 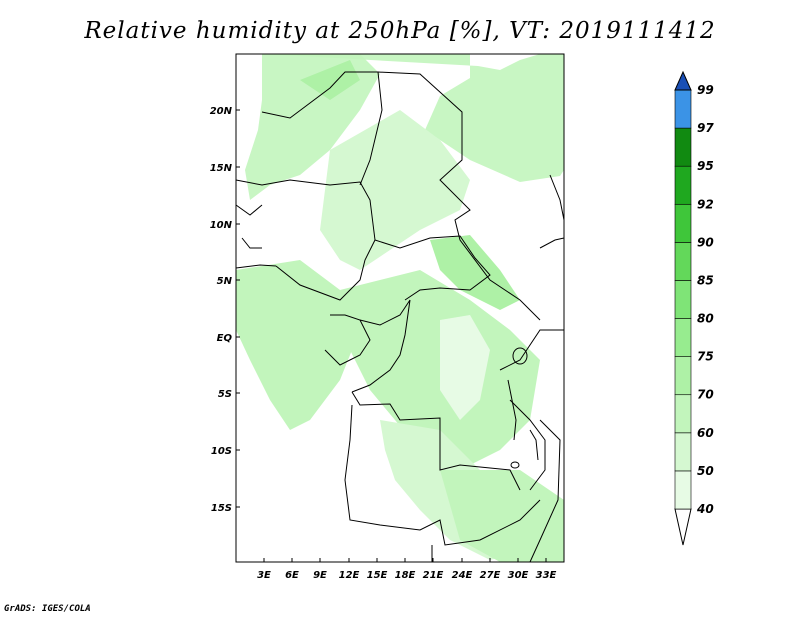 I want to click on colorbar-label: 75, so click(x=705, y=357).